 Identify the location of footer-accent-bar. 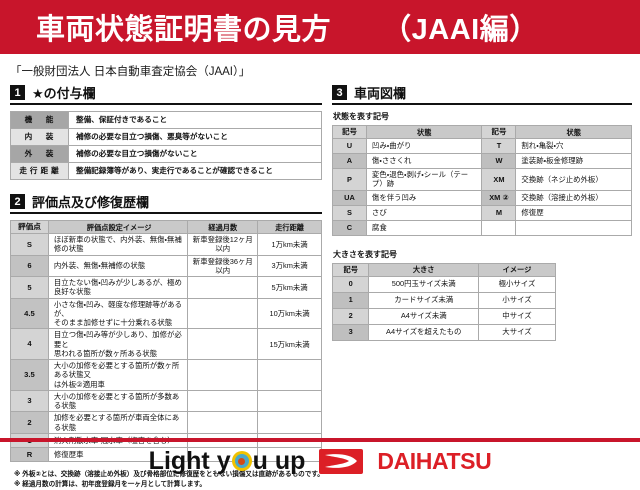
(320, 440).